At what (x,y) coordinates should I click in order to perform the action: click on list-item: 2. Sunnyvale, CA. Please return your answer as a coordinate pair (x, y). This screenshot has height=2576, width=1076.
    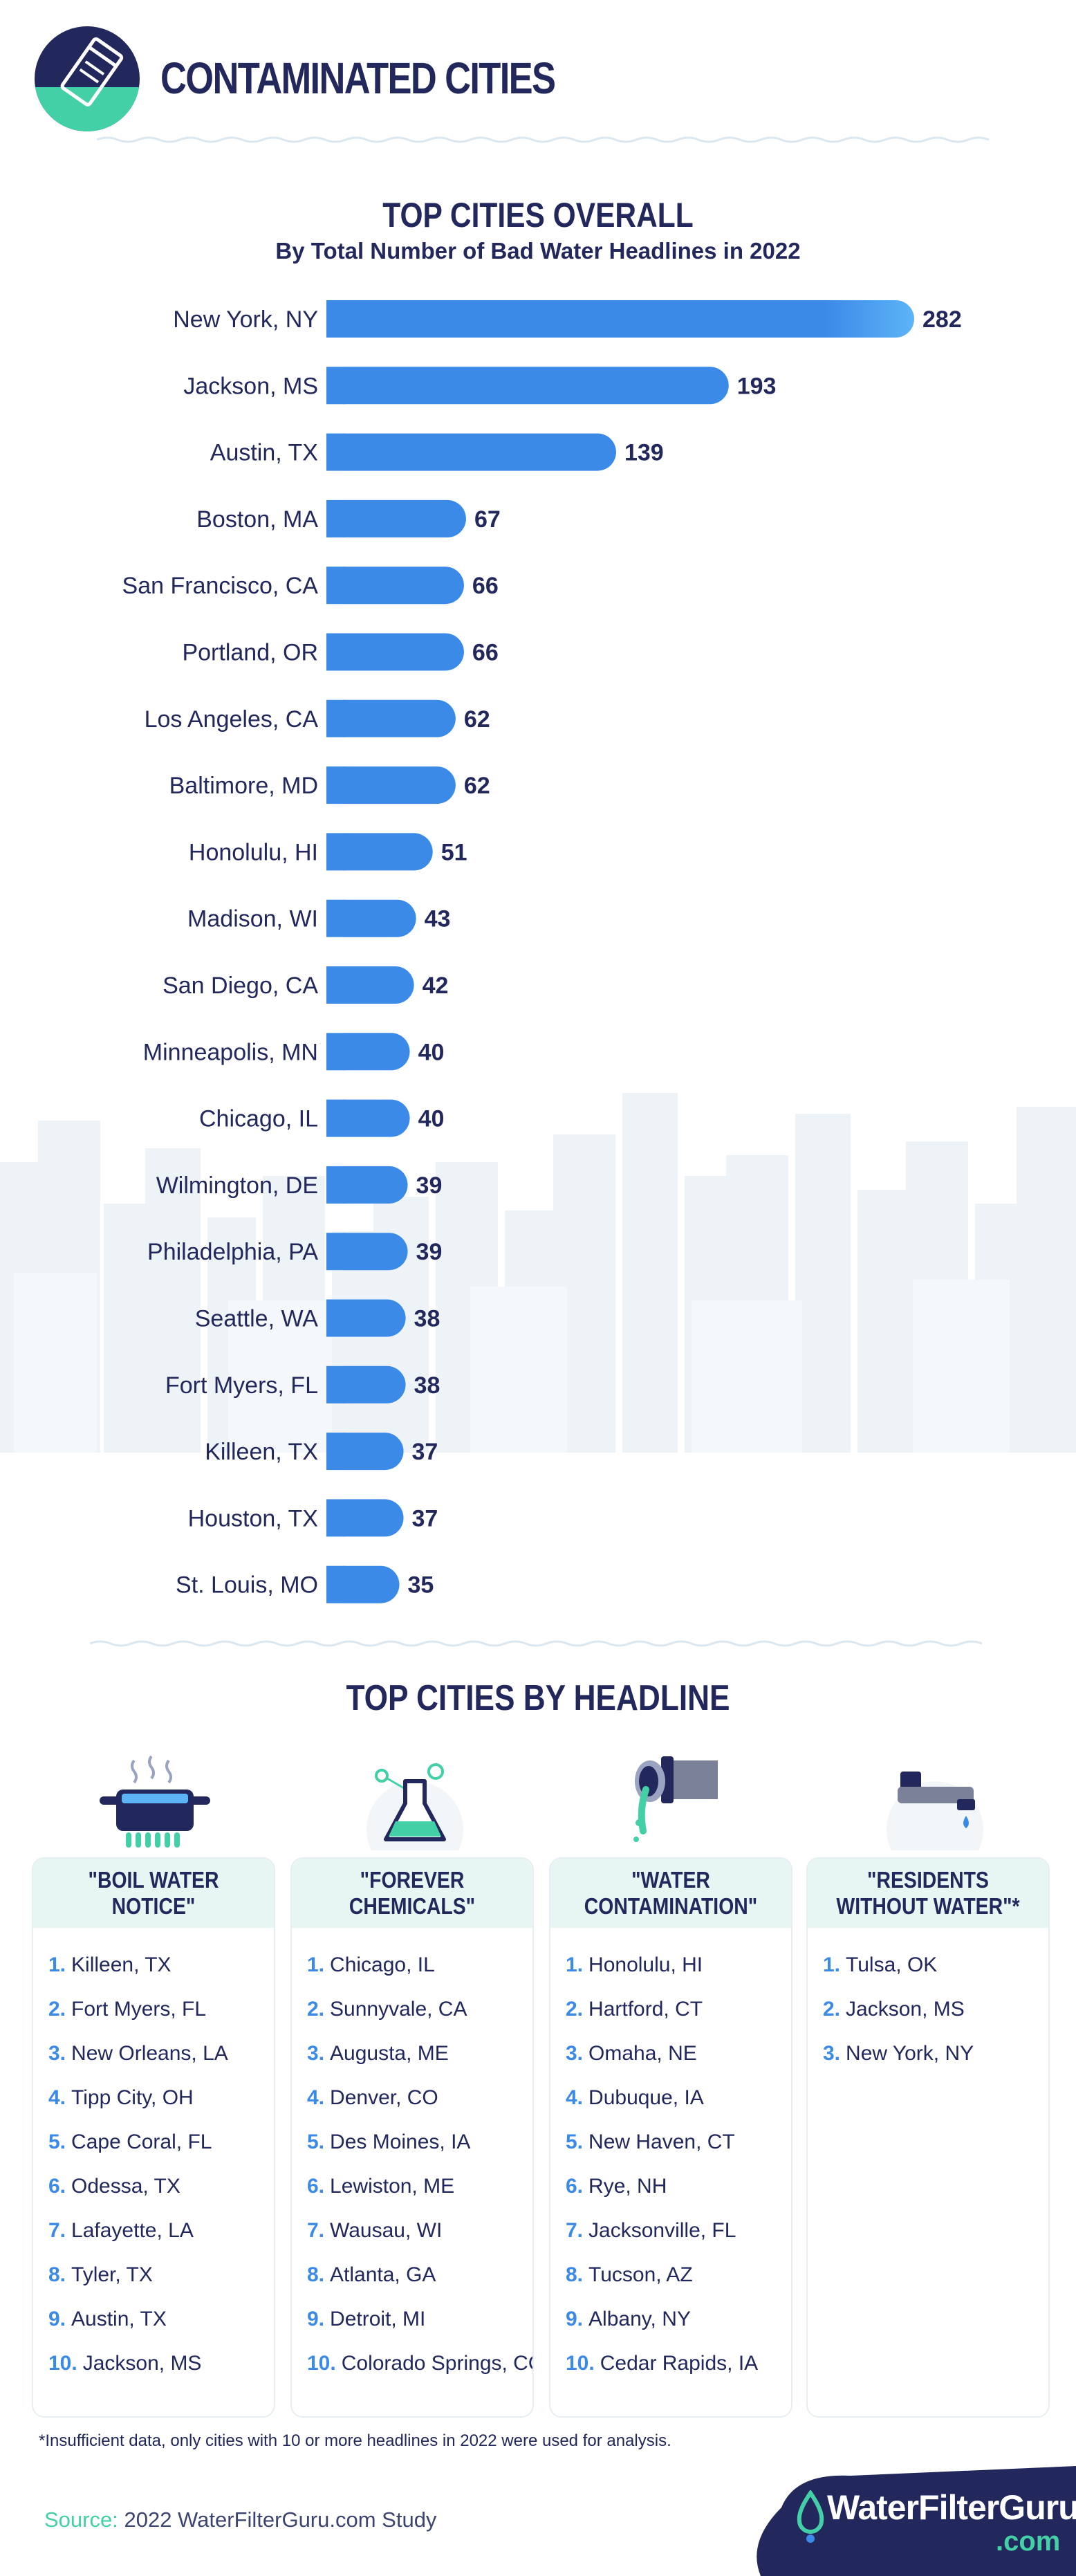
    Looking at the image, I should click on (387, 2009).